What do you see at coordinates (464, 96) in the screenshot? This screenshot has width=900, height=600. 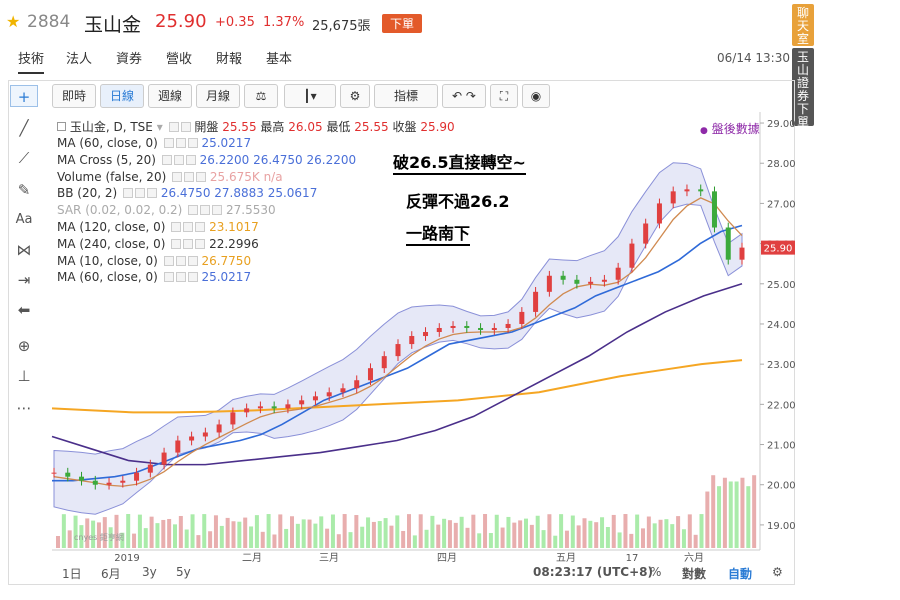 I see `undo-redo-icon: ↶ ↷` at bounding box center [464, 96].